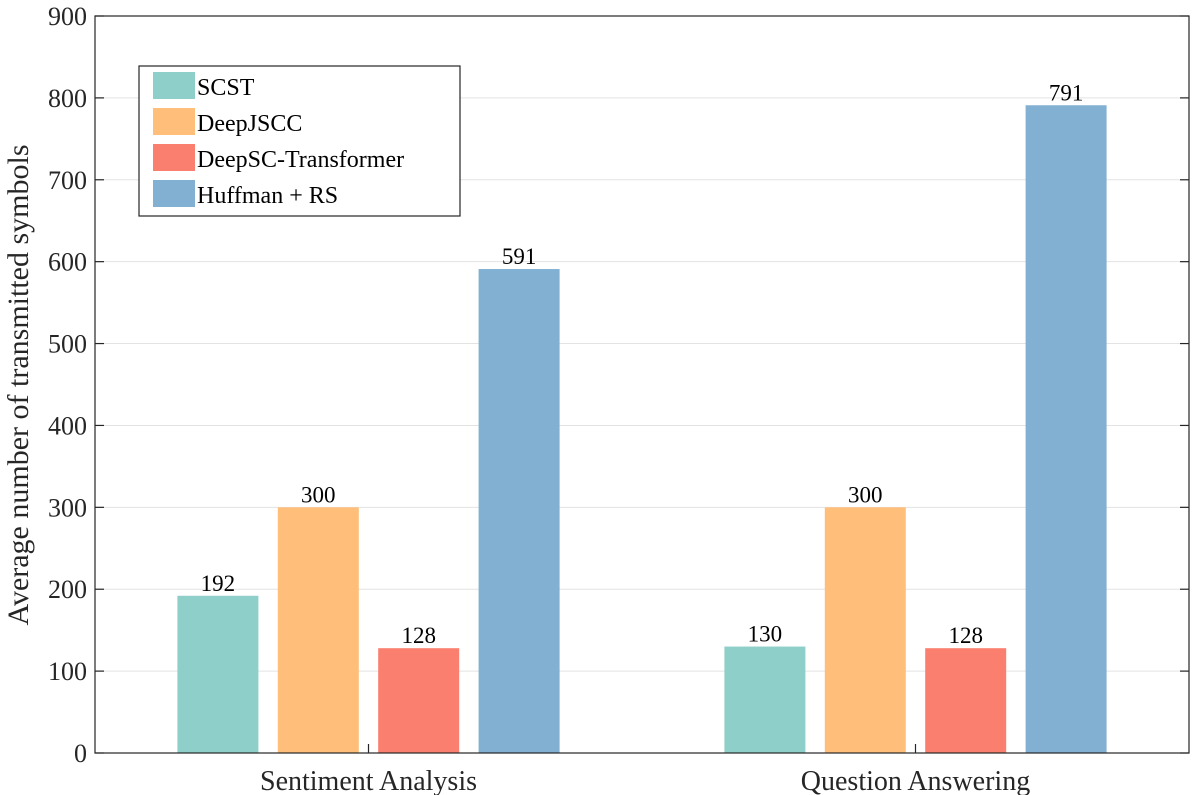 This screenshot has height=795, width=1193. Describe the element at coordinates (519, 256) in the screenshot. I see `data-label: 591` at that location.